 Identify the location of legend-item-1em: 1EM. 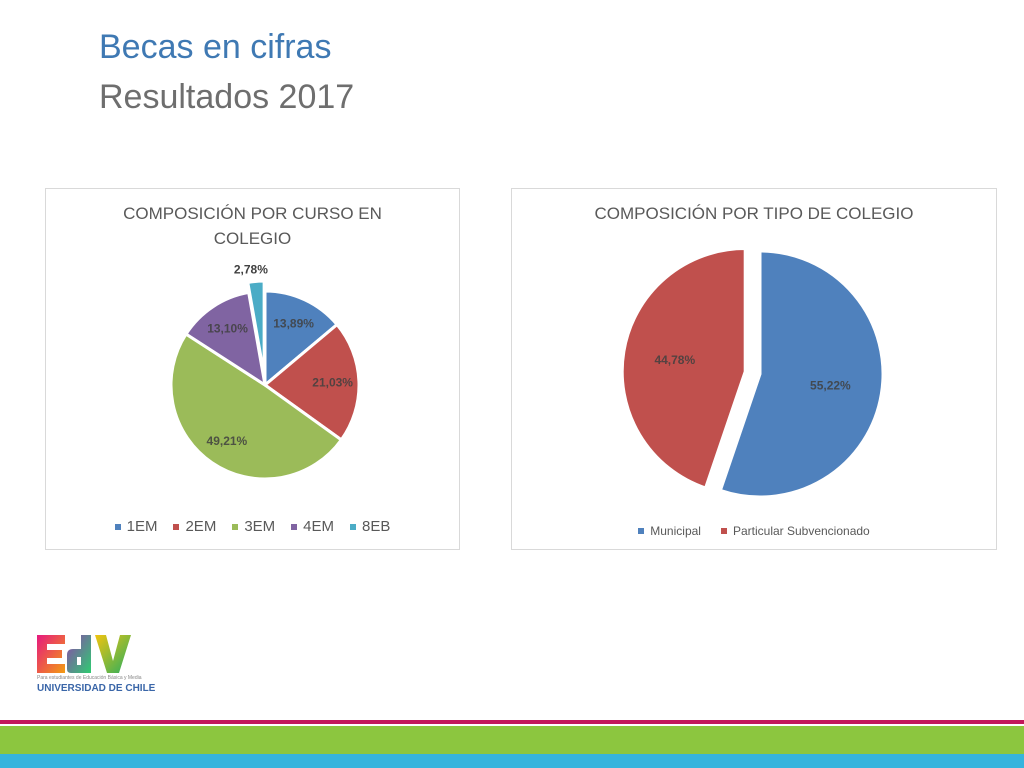
(136, 526).